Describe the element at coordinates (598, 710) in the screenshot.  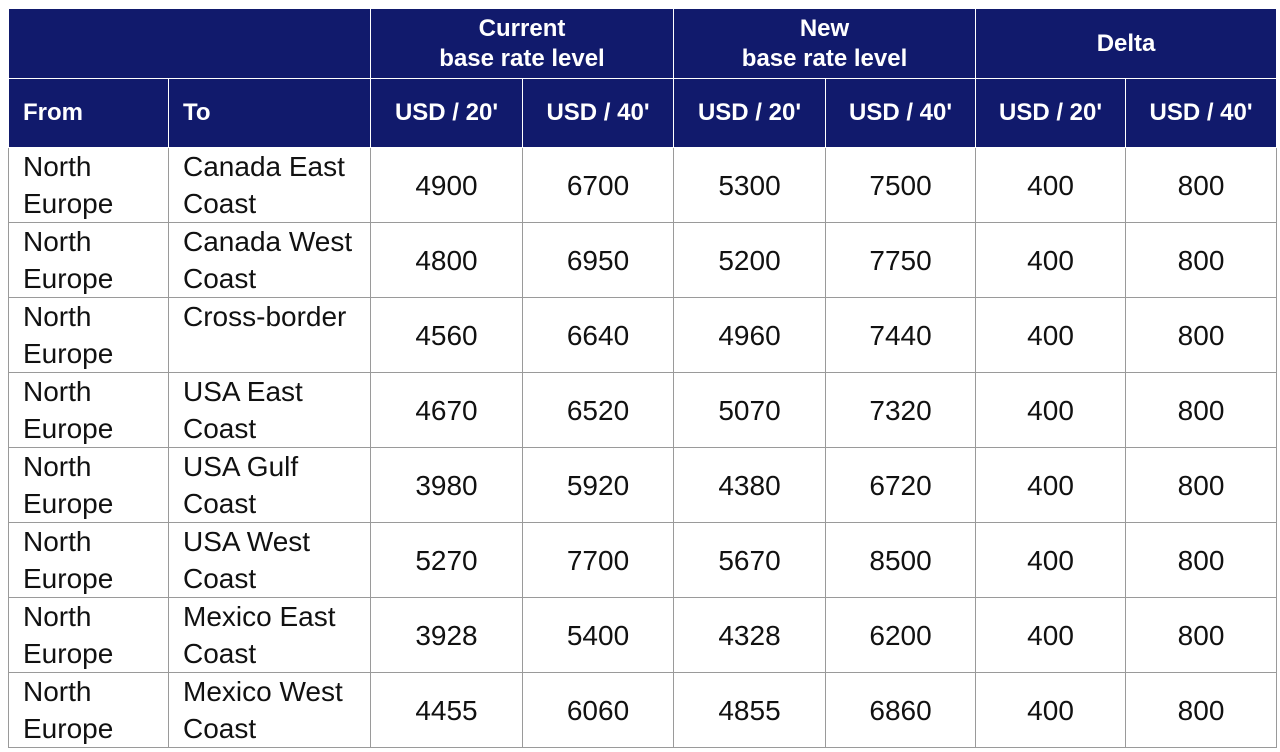
I see `rate-cell: 6060` at that location.